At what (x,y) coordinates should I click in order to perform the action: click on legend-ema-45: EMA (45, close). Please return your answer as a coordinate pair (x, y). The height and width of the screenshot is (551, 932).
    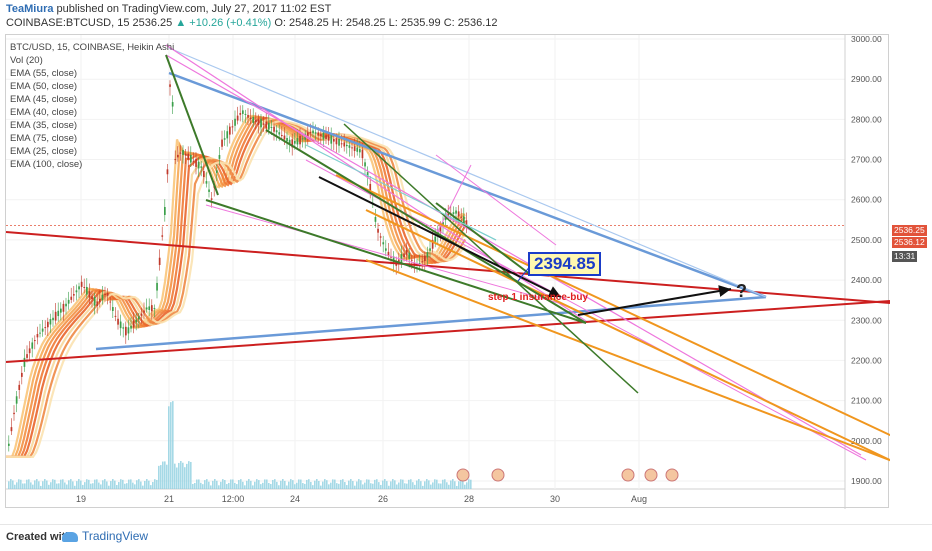
    Looking at the image, I should click on (44, 99).